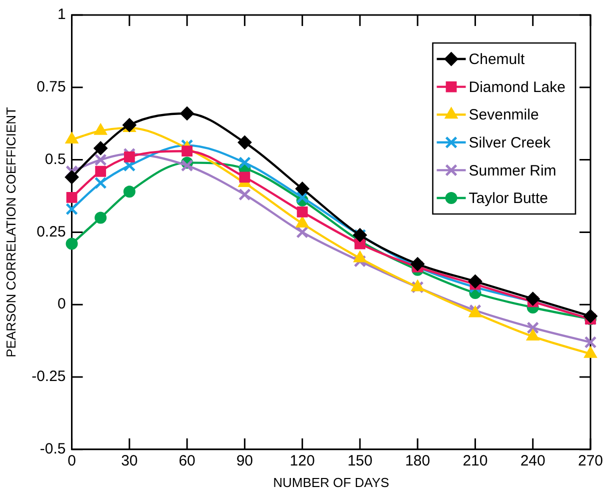 Image resolution: width=606 pixels, height=497 pixels. Describe the element at coordinates (517, 87) in the screenshot. I see `legend-label: Diamond Lake` at that location.